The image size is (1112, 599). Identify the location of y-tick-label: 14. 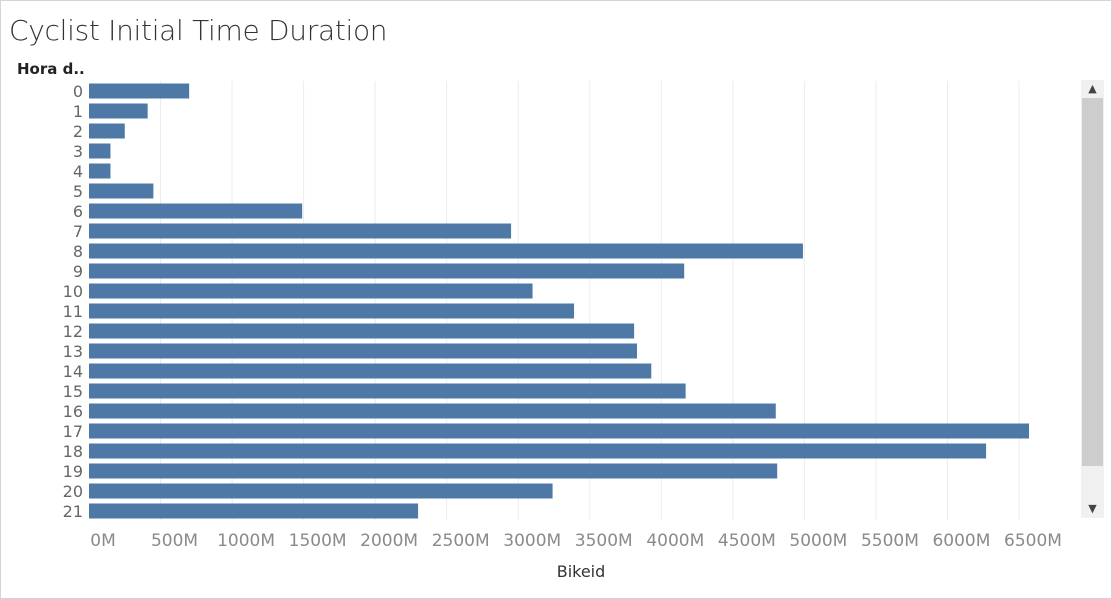
(73, 371).